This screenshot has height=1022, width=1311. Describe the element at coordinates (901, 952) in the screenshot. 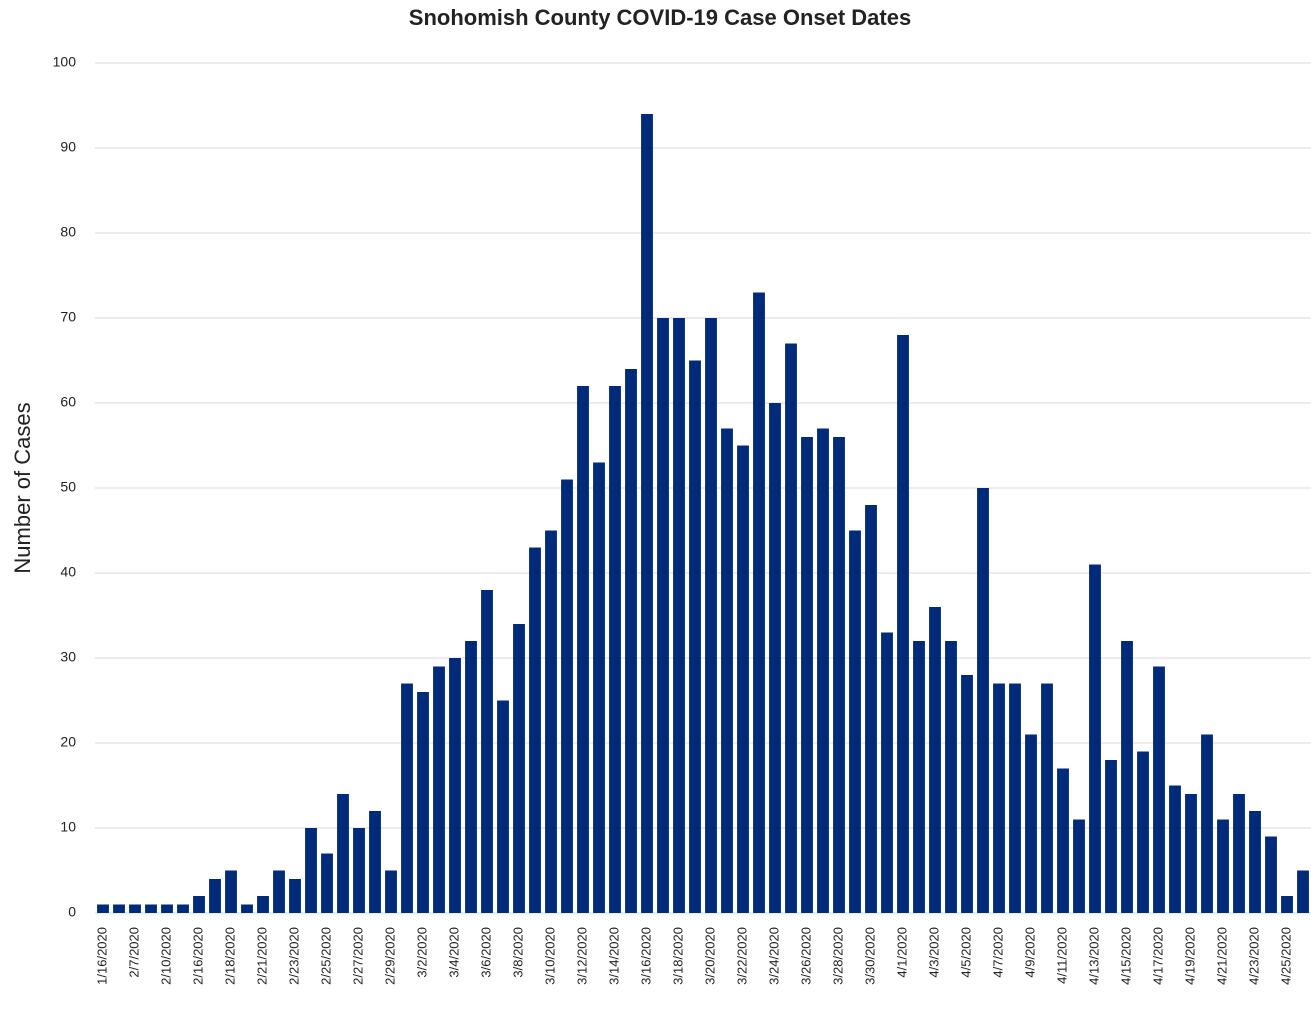

I see `x-tick-label: 4/1/2020` at that location.